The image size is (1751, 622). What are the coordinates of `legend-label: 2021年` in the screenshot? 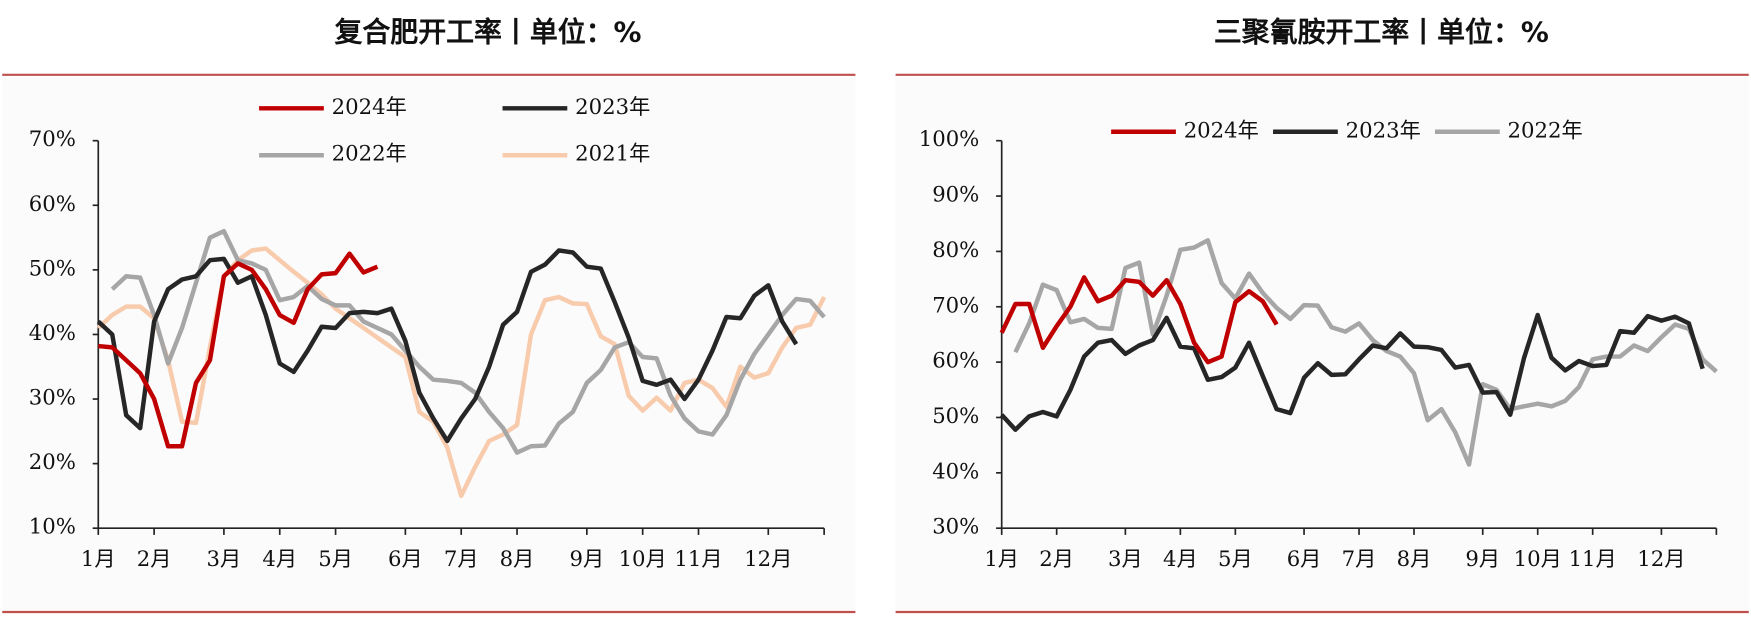 It's located at (612, 154).